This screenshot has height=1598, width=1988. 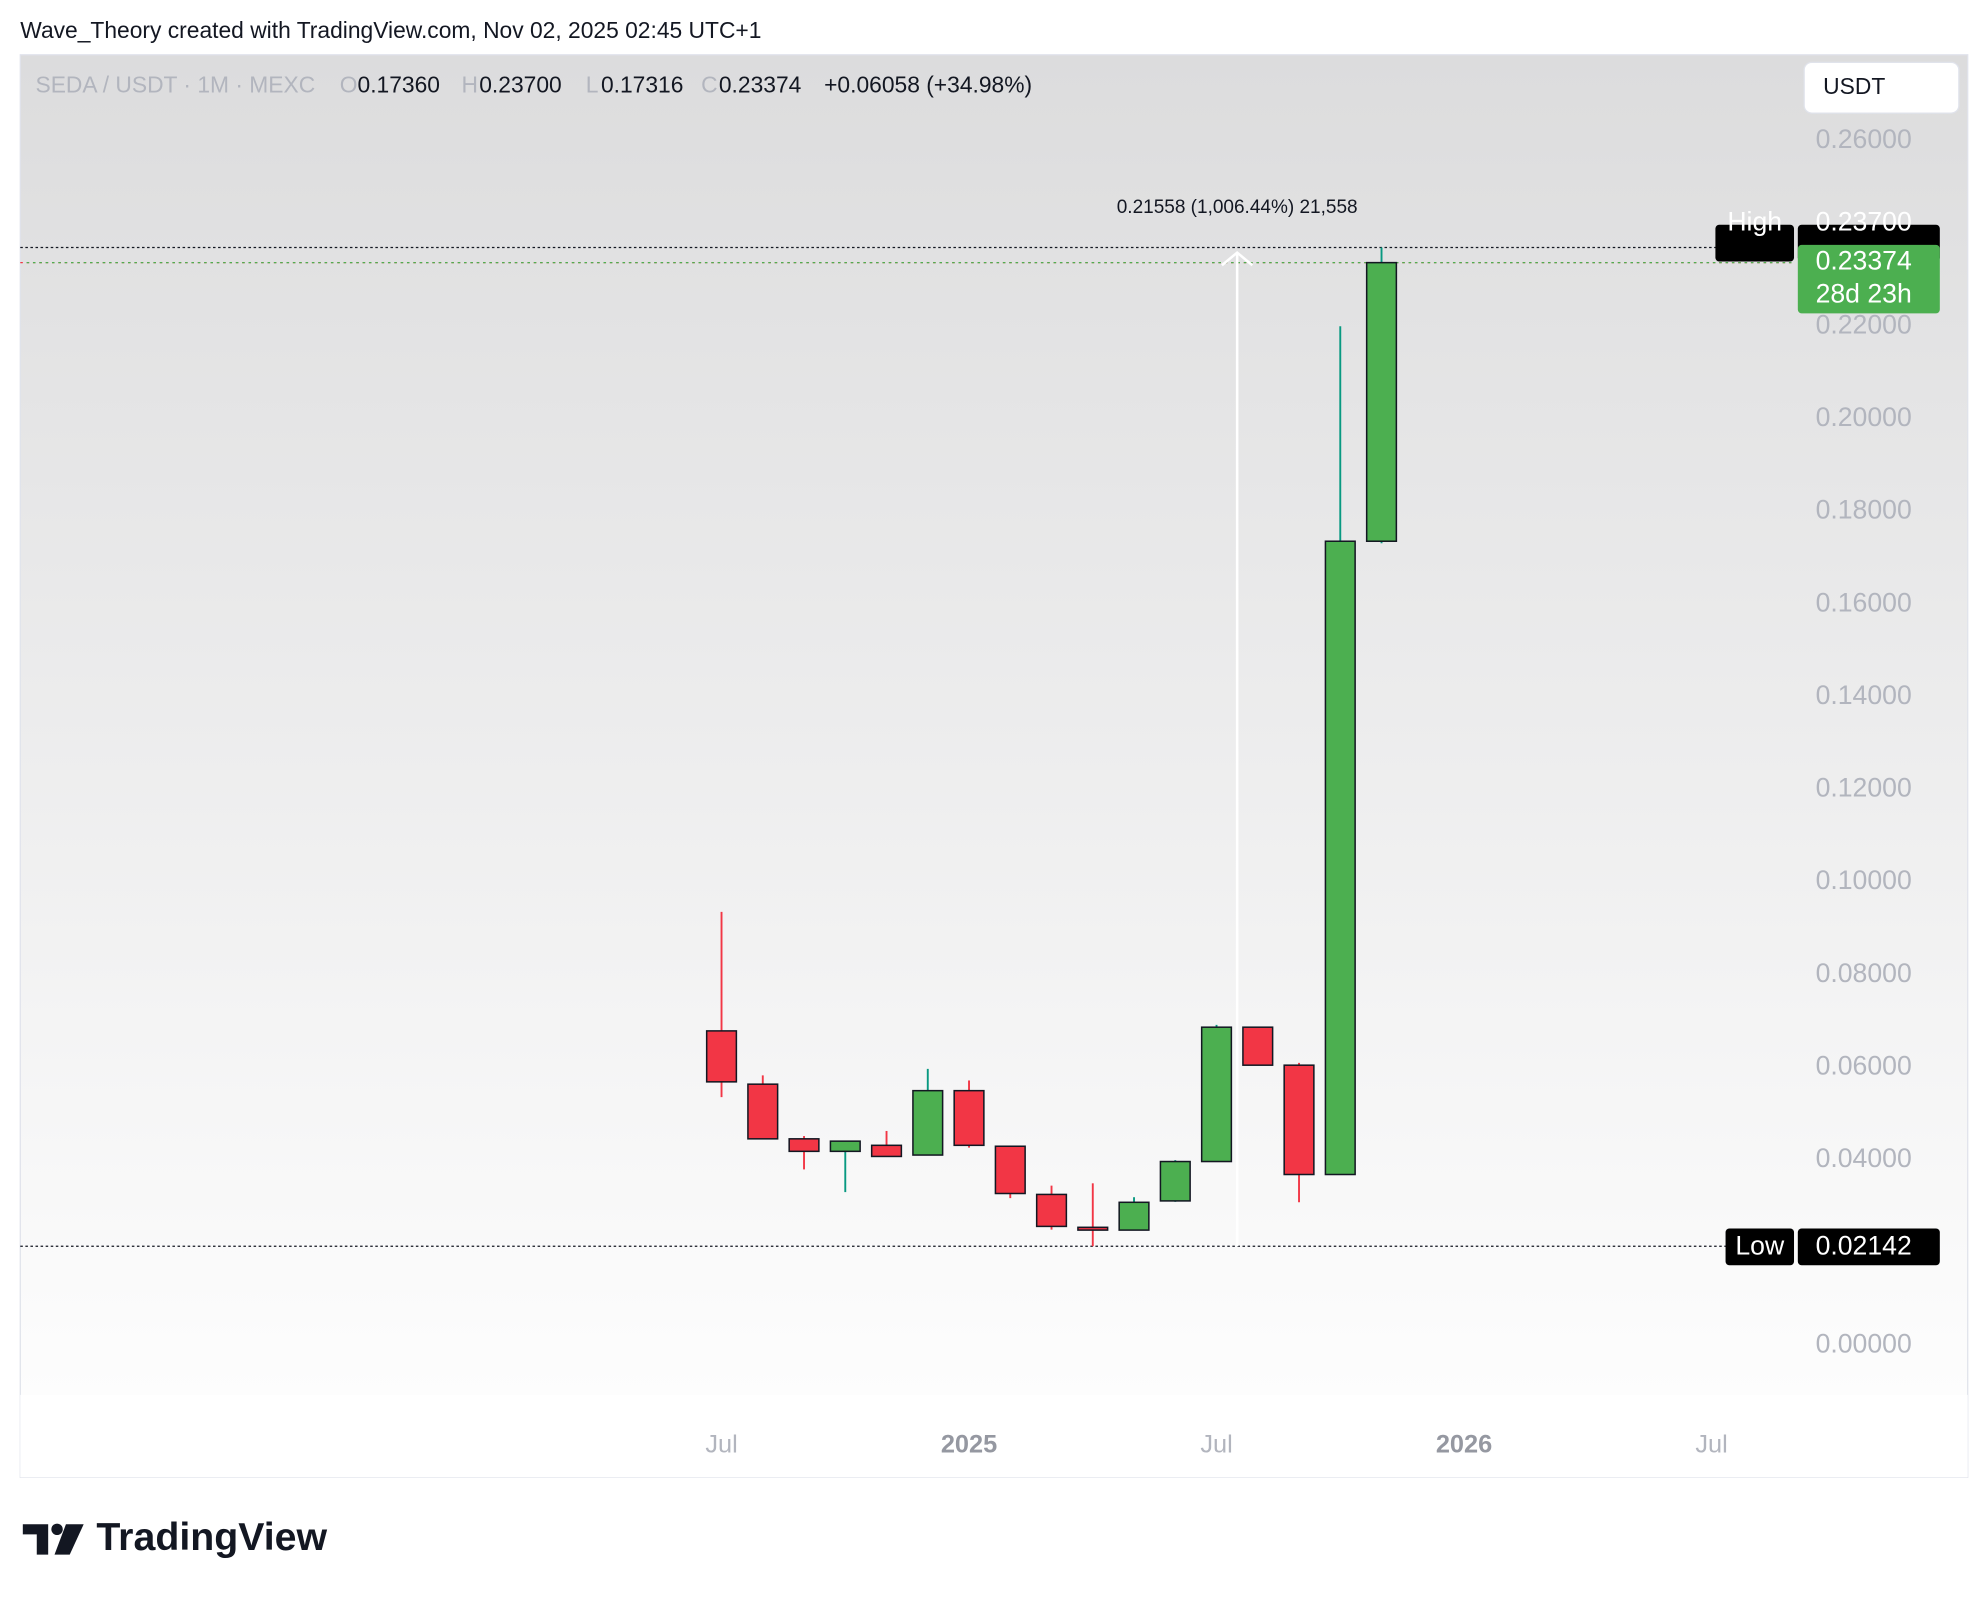 I want to click on y-tick-label: 0.08000, so click(x=1864, y=973).